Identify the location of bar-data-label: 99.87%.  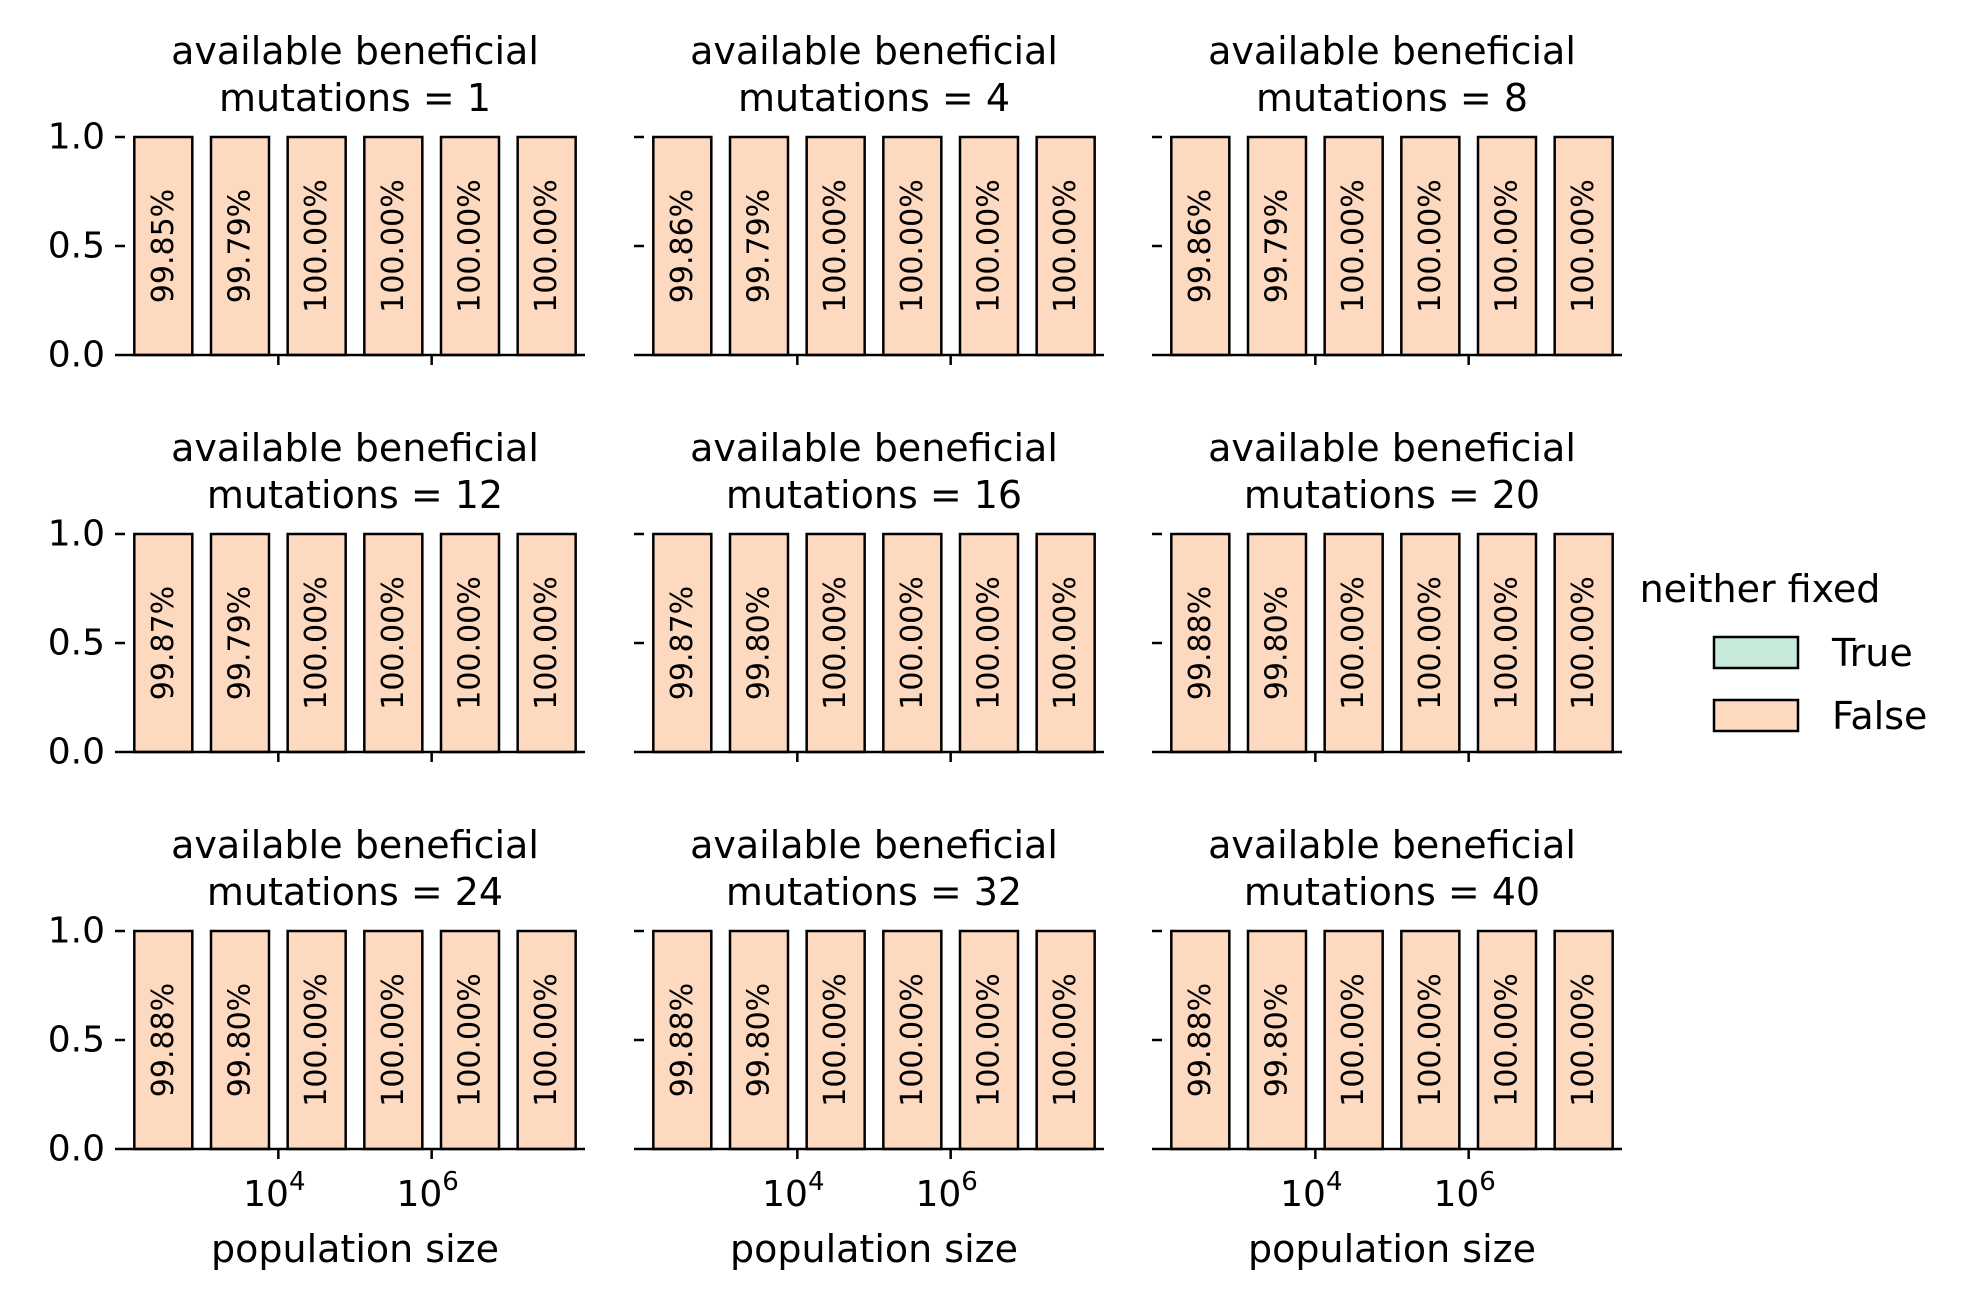
(682, 643).